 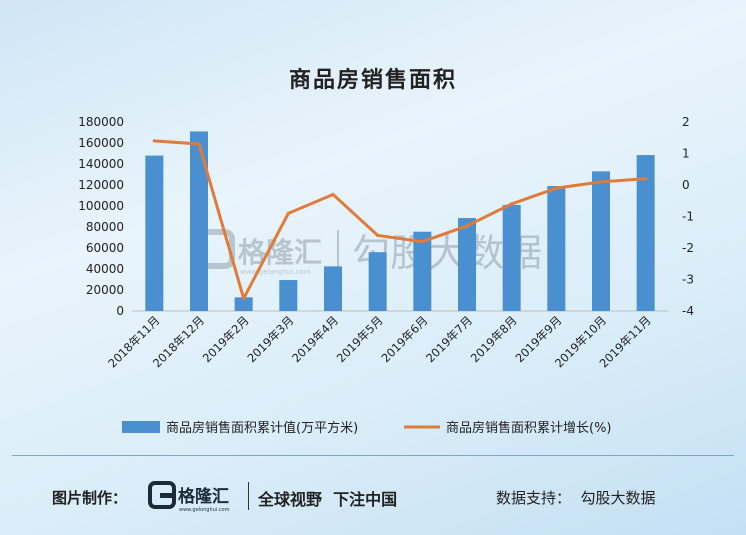 I want to click on footer-divider, so click(x=373, y=455).